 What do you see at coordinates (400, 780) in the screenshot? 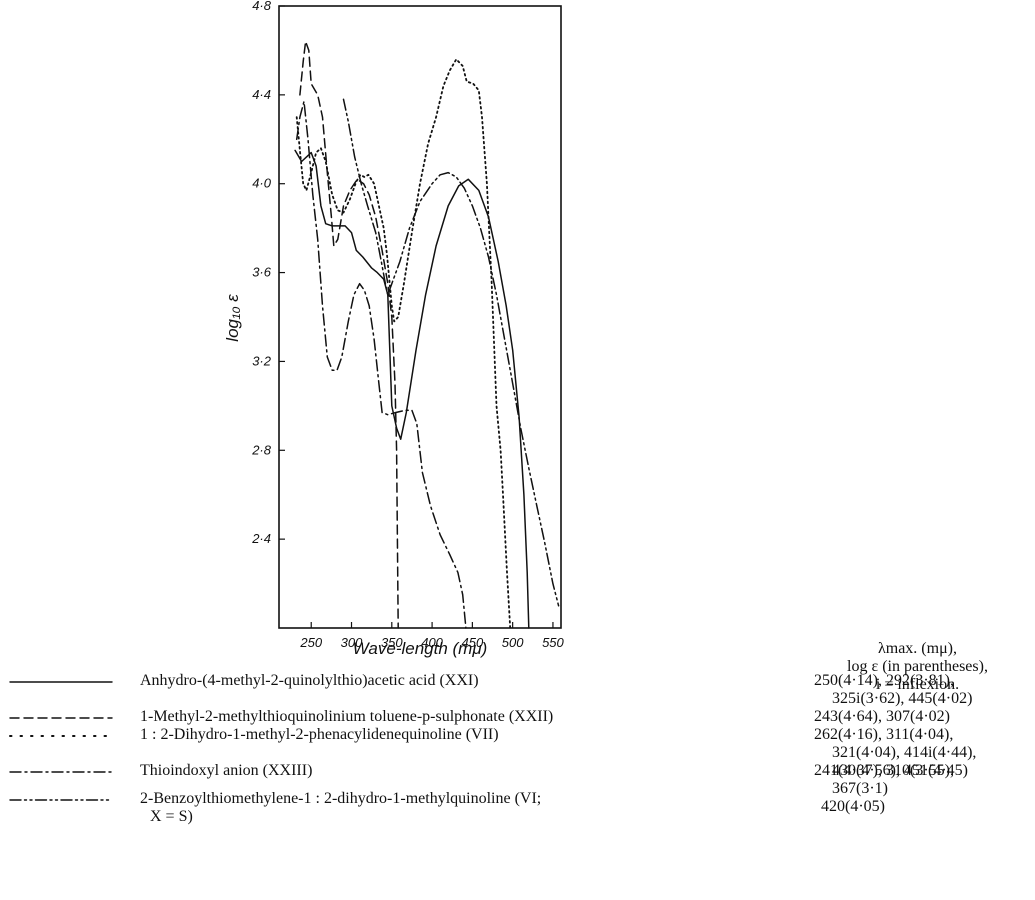
I see `legend-item: Thioindoxyl anion (XXIII)` at bounding box center [400, 780].